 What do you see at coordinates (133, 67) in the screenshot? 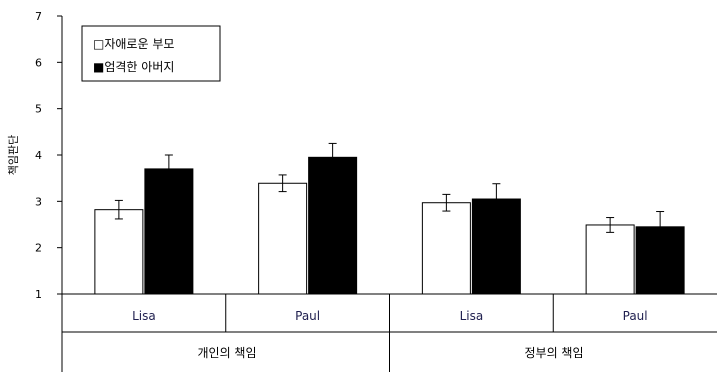
I see `legend-item-father: ■엄격한 아버지` at bounding box center [133, 67].